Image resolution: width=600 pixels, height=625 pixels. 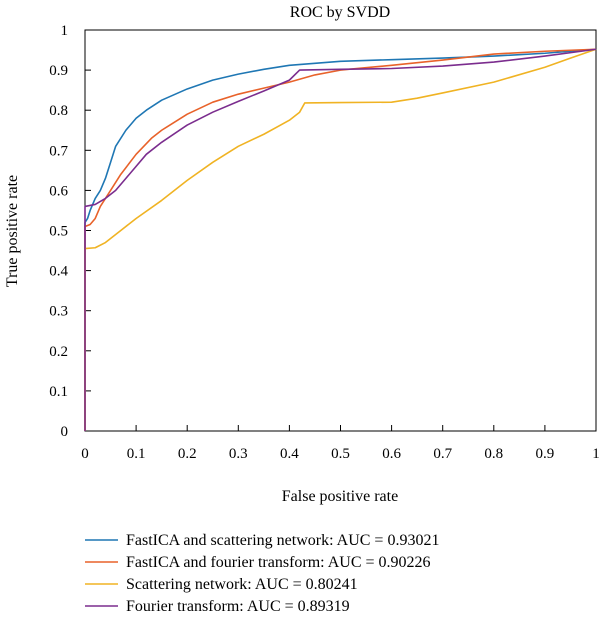 I want to click on legend-label-3: Scattering network: AUC = 0.80241, so click(x=242, y=584).